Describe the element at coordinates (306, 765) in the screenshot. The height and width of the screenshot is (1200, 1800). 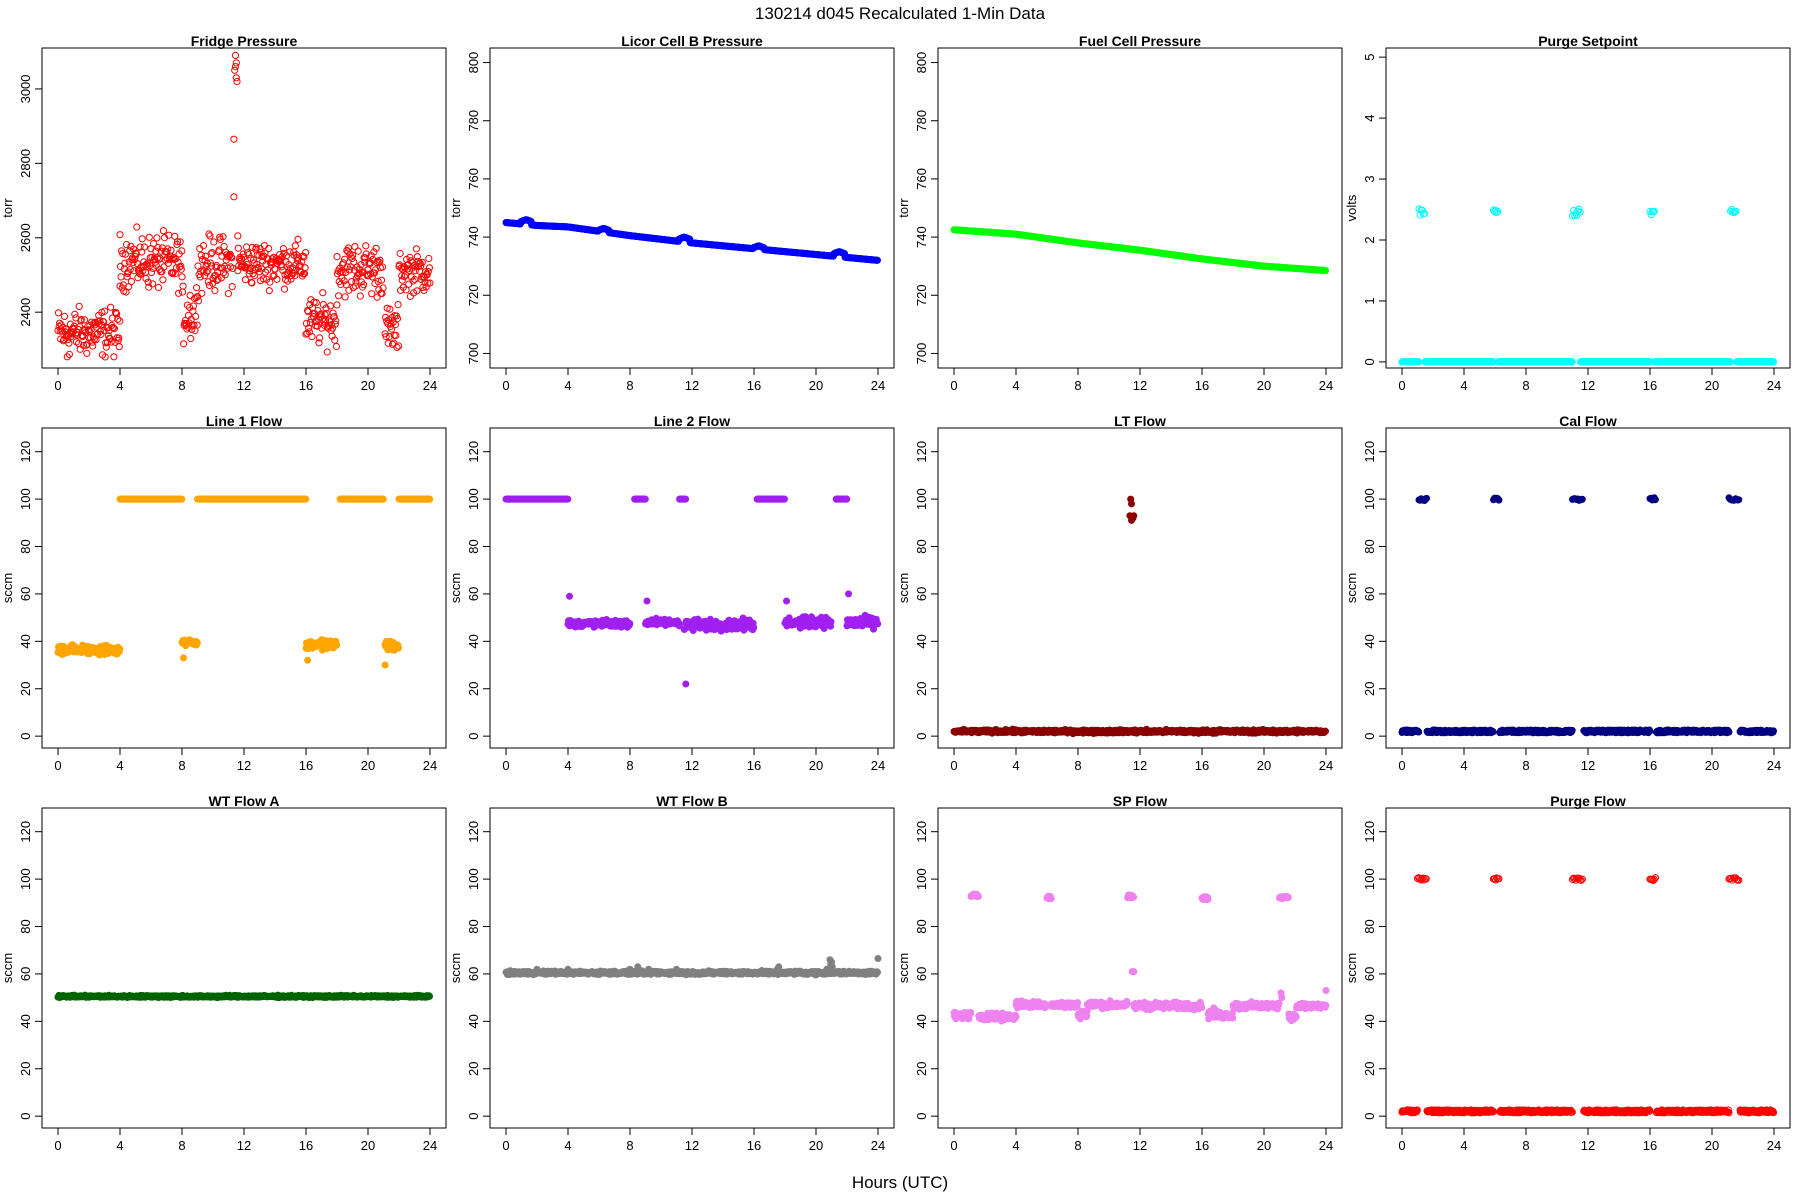
I see `x-tick-label: 16` at that location.